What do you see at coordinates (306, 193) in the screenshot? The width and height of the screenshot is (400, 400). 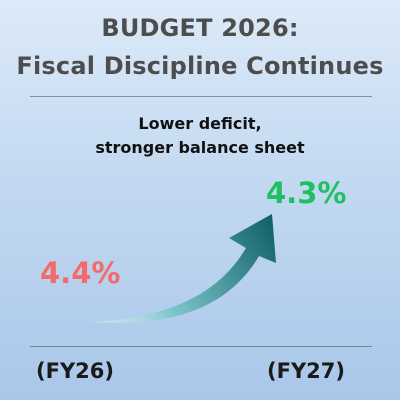 I see `fy27-deficit-value: 4.3%` at bounding box center [306, 193].